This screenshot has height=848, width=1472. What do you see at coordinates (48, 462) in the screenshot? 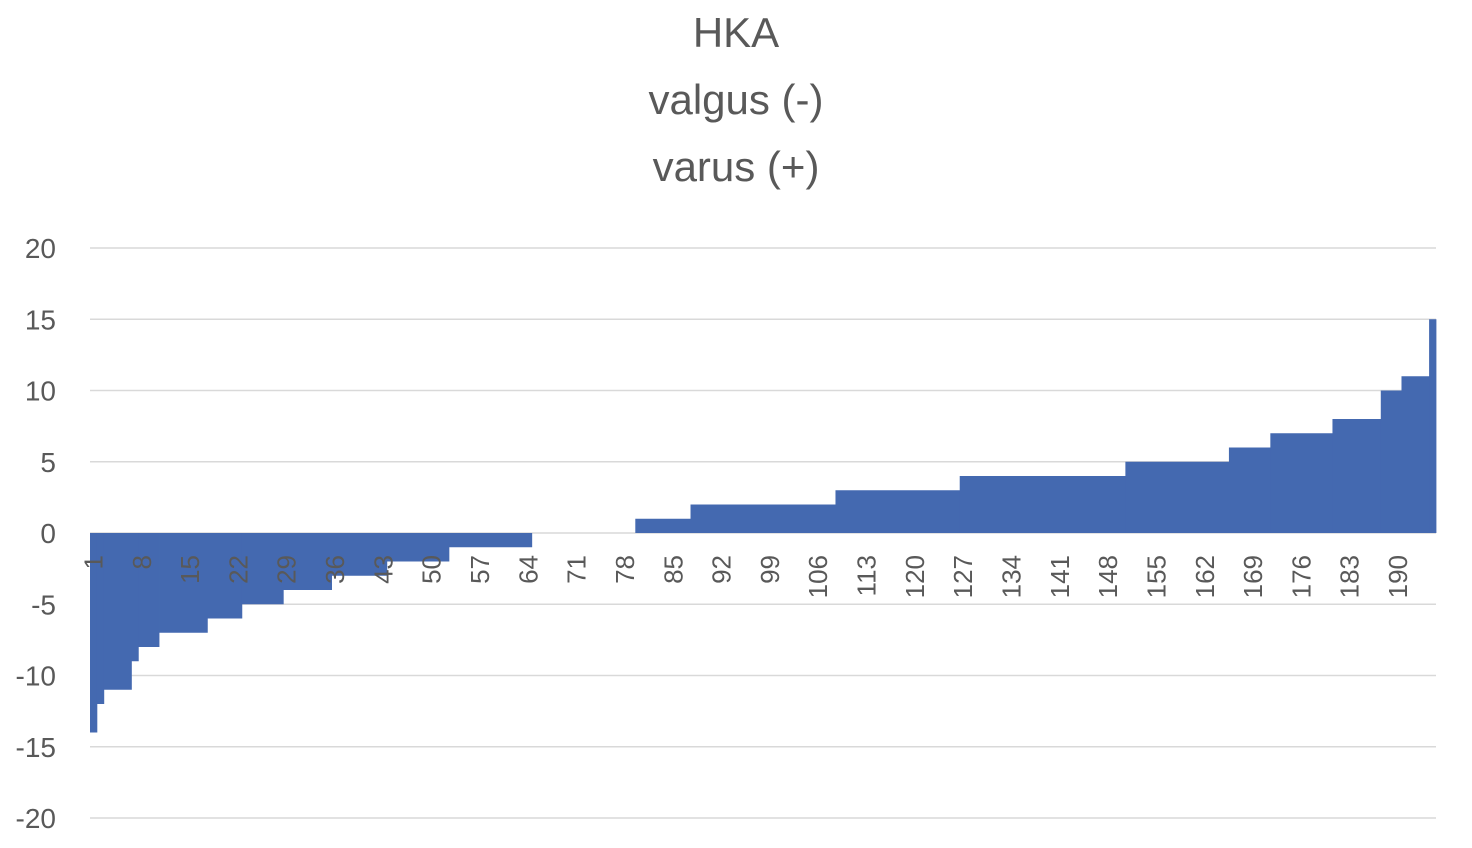
I see `y-tick-label-5: 5` at bounding box center [48, 462].